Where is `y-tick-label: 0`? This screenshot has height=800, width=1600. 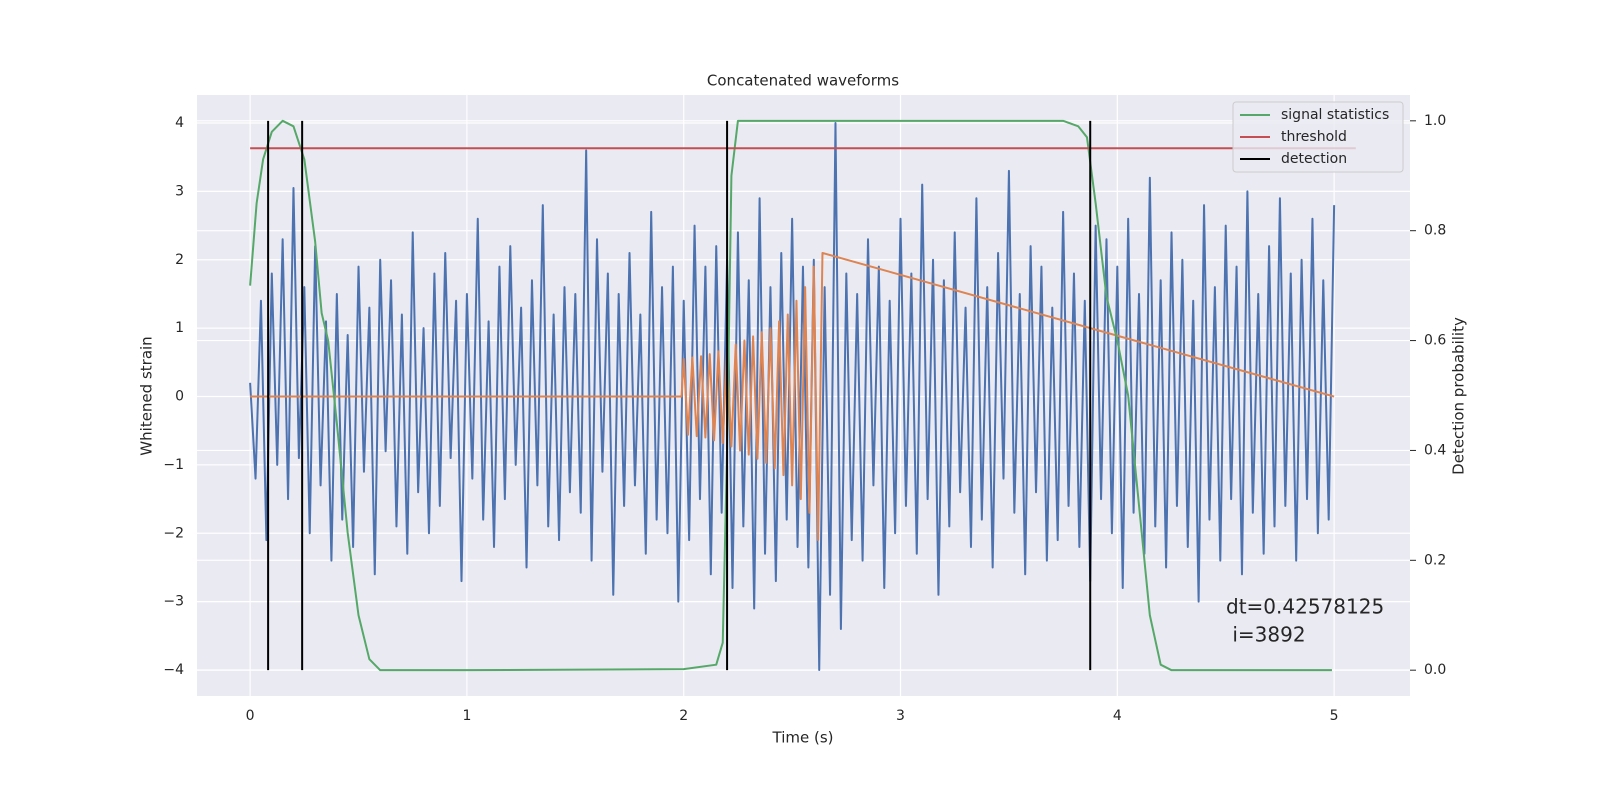
y-tick-label: 0 is located at coordinates (179, 397).